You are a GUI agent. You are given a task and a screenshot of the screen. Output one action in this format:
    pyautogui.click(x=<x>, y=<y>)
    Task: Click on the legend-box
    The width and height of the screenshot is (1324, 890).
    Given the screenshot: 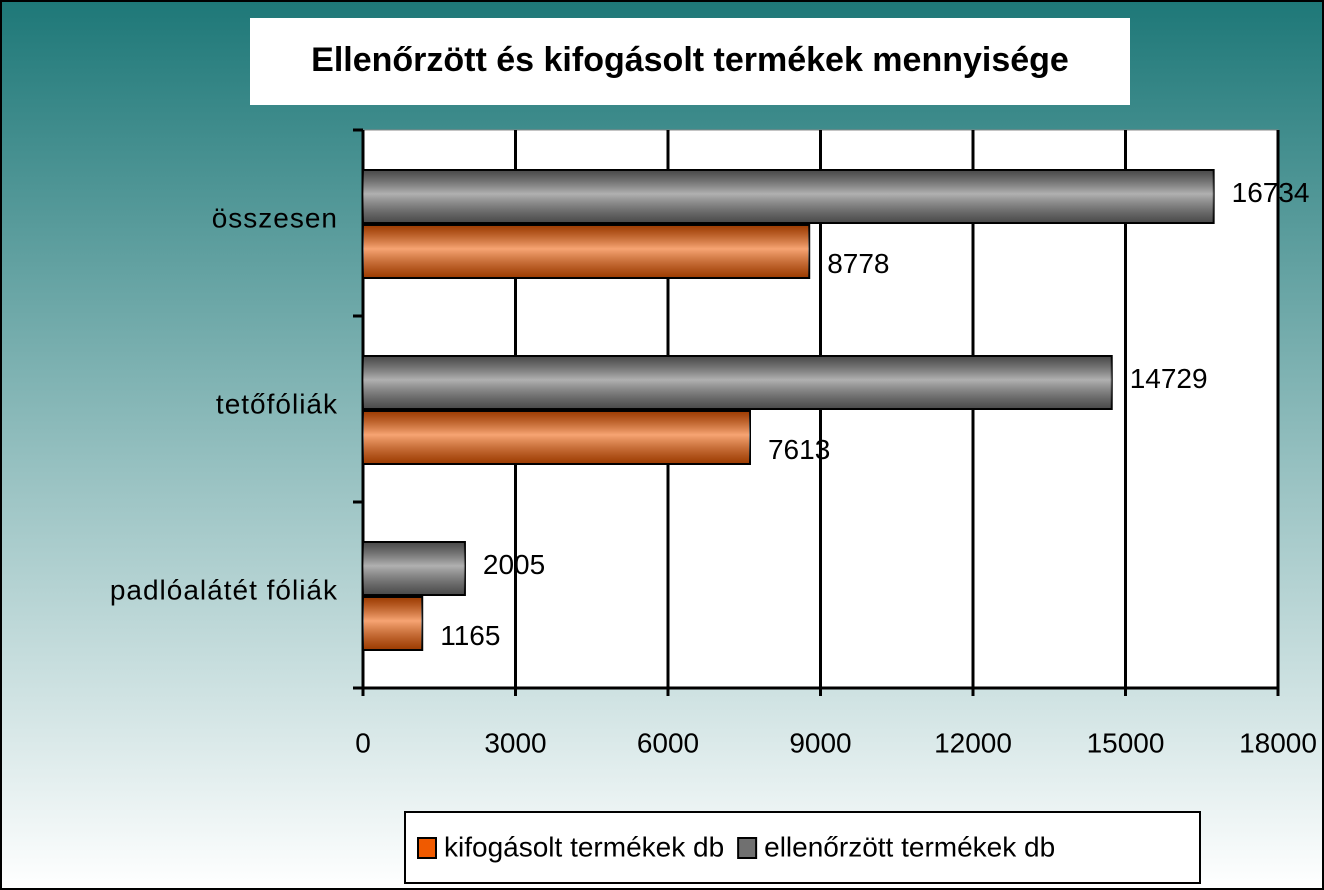 What is the action you would take?
    pyautogui.click(x=802, y=847)
    